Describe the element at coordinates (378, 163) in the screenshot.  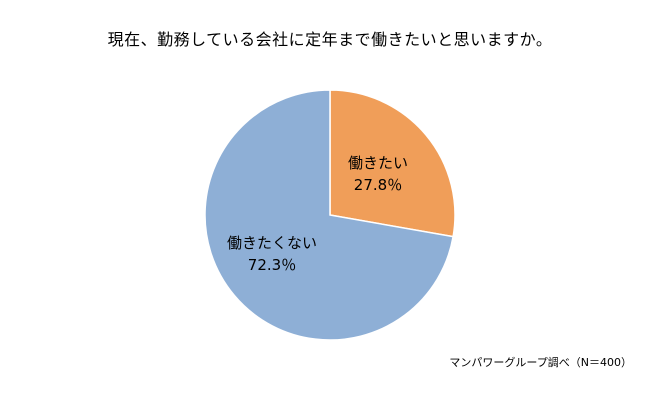
I see `slice-label: 働きたい` at that location.